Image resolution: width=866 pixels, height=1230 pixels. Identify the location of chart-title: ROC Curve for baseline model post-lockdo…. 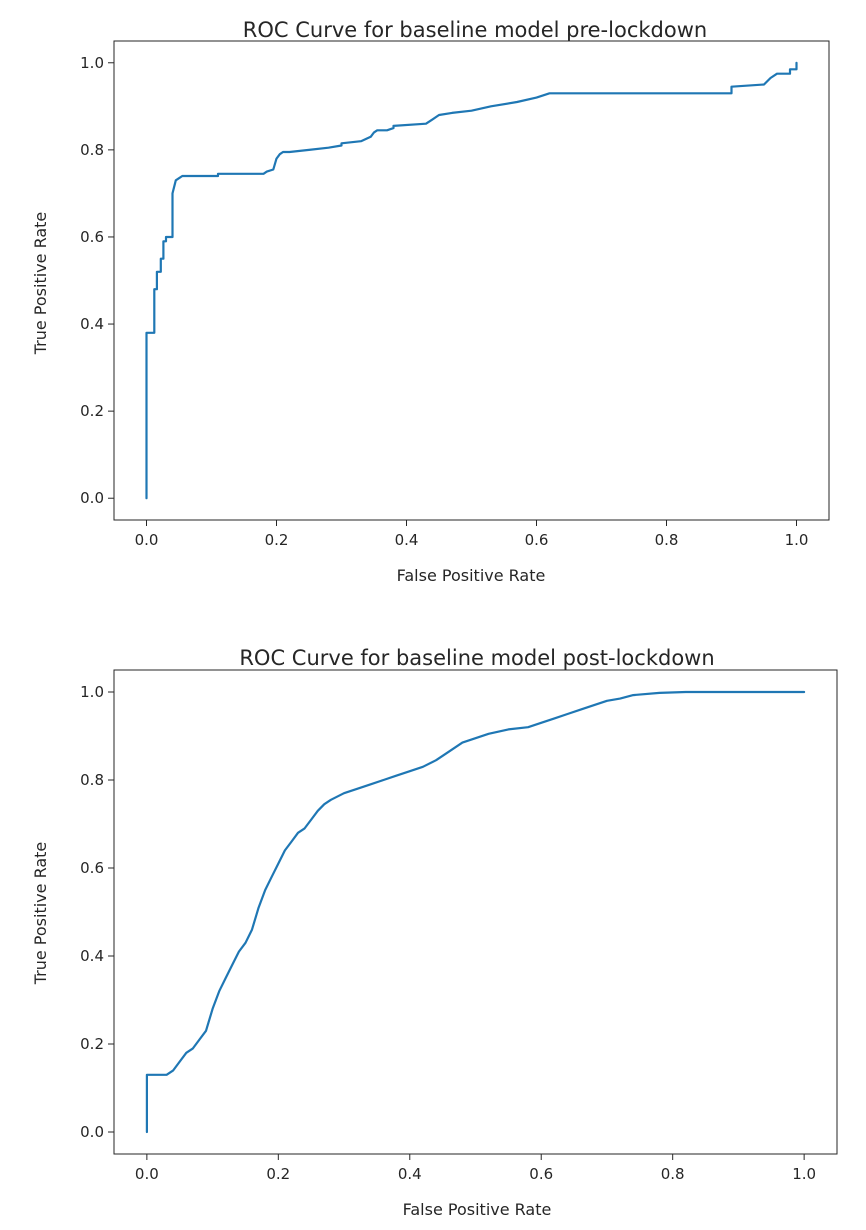
(476, 658).